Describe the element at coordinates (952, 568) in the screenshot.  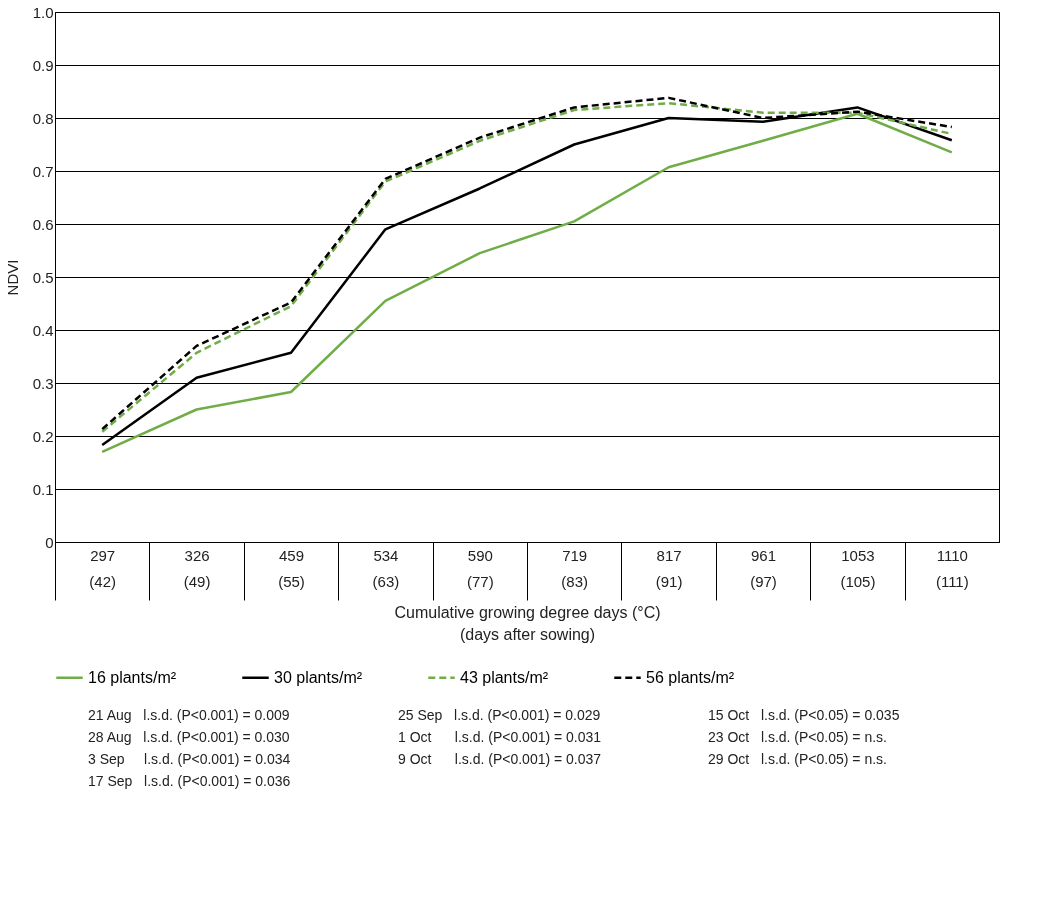
I see `x-tick-label: 1110 (111)` at that location.